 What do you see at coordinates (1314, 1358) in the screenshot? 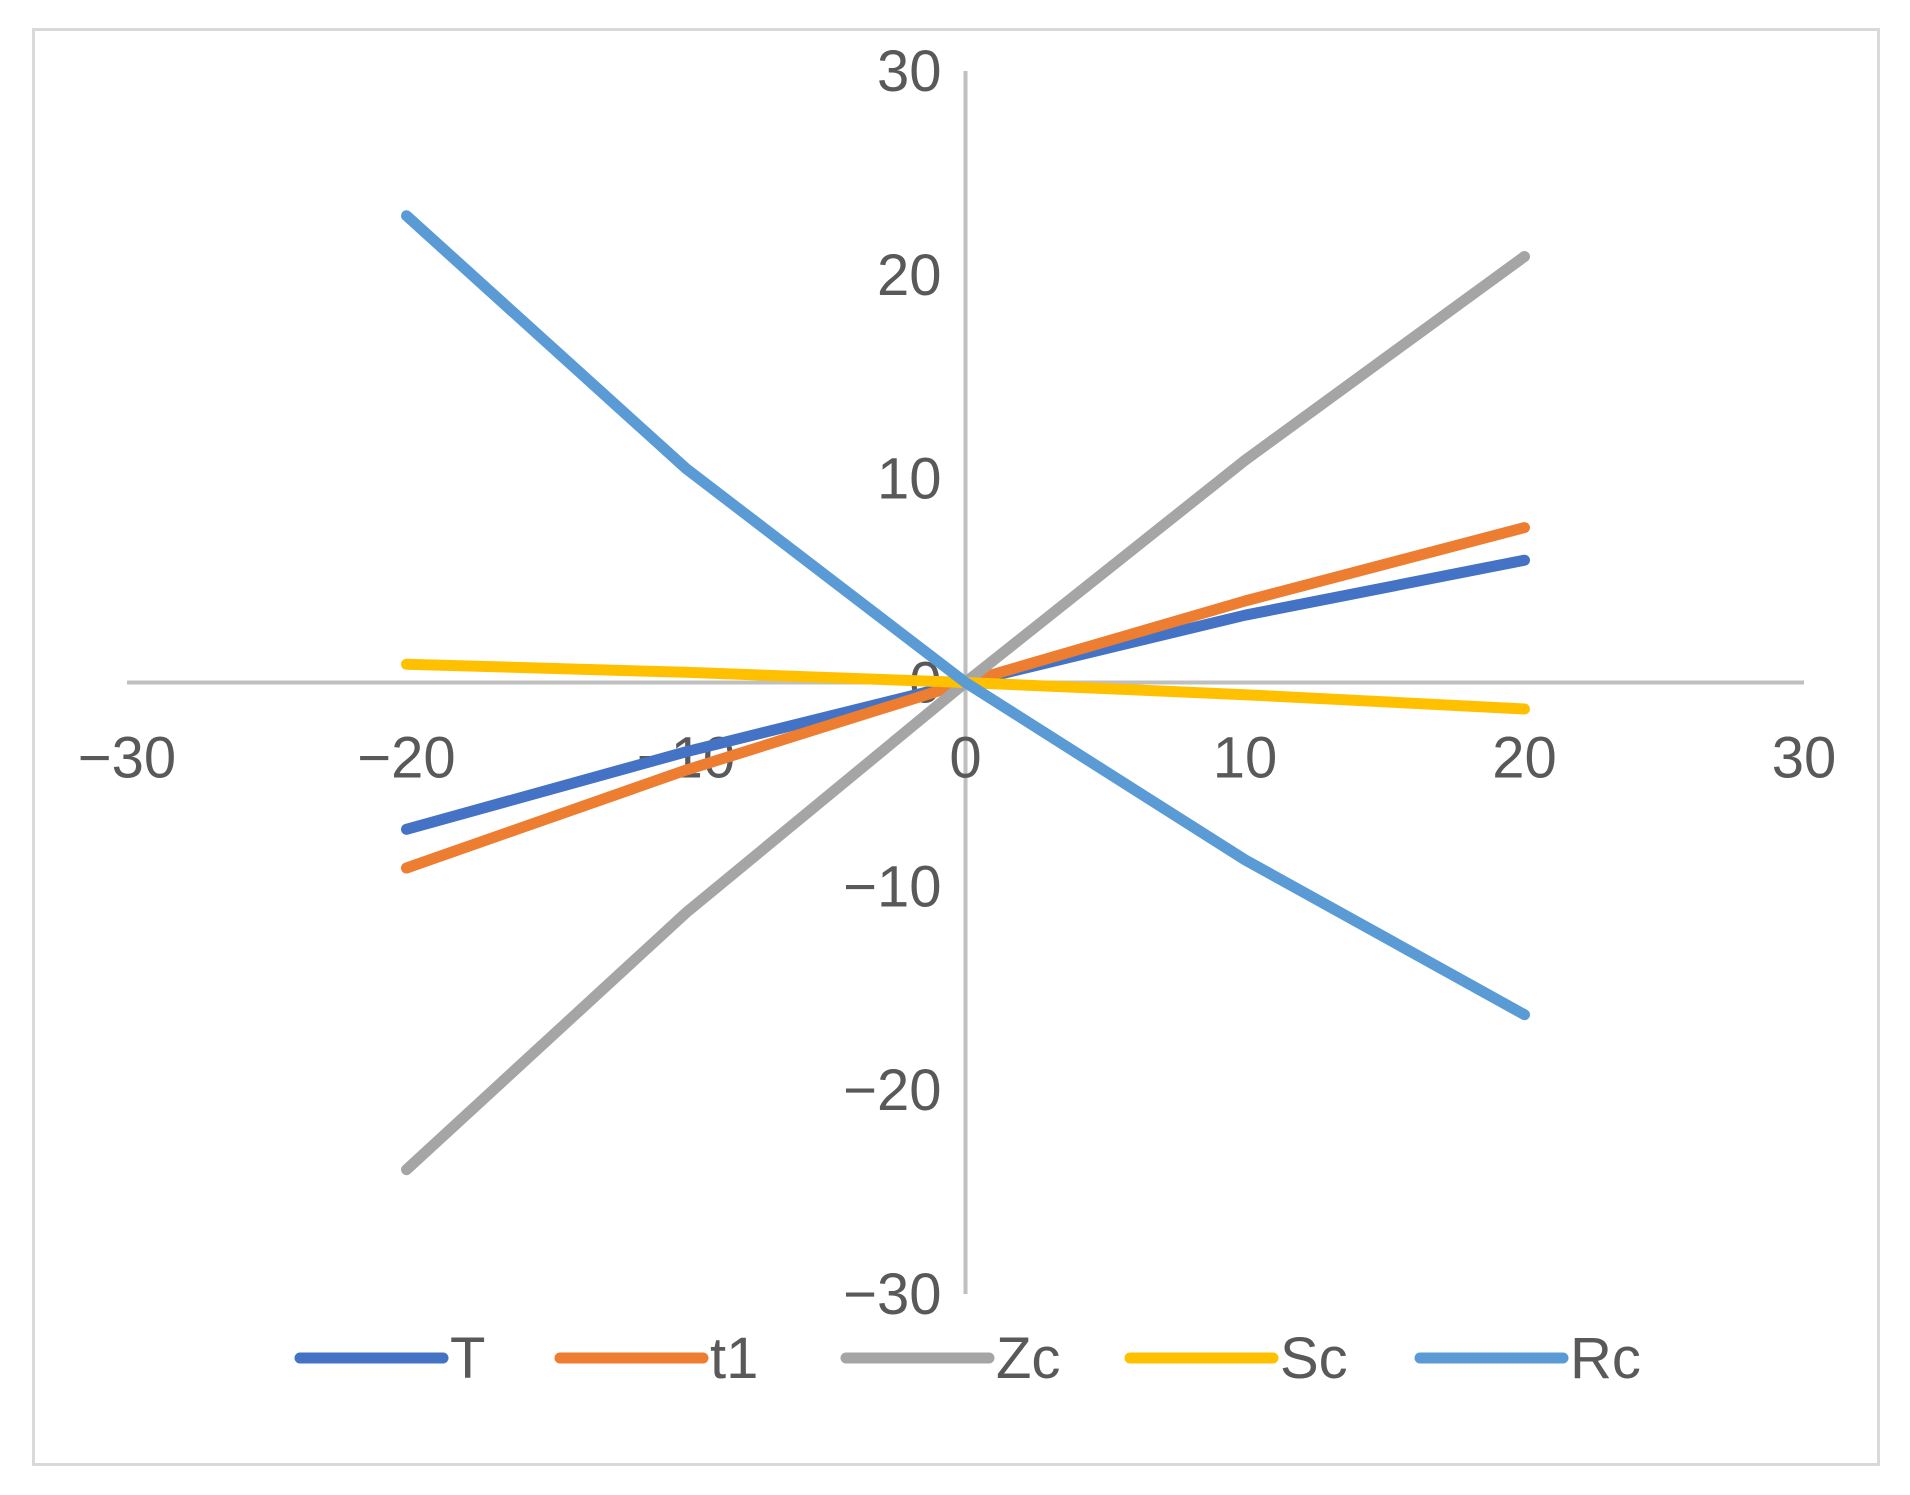
I see `legend-label: Sc` at bounding box center [1314, 1358].